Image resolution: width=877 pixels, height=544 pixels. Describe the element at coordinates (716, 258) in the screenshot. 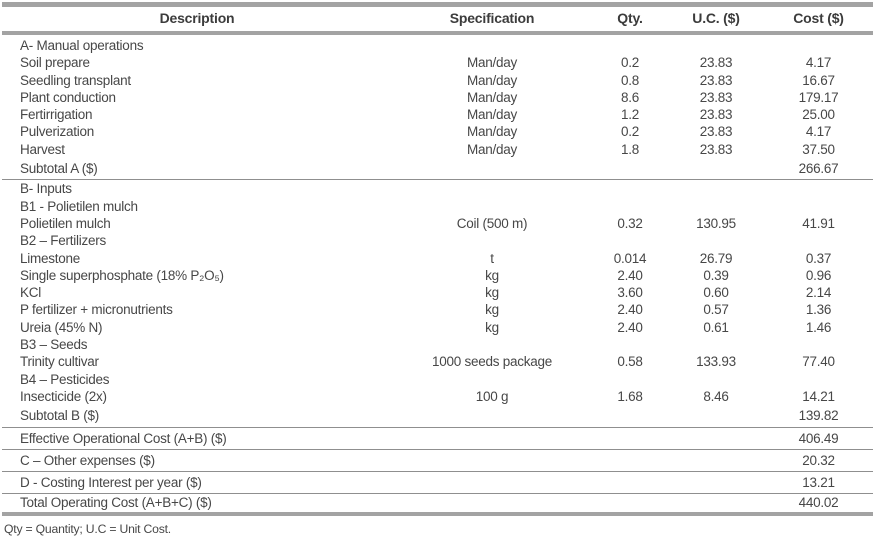

I see `cell-uc: 26.79` at that location.